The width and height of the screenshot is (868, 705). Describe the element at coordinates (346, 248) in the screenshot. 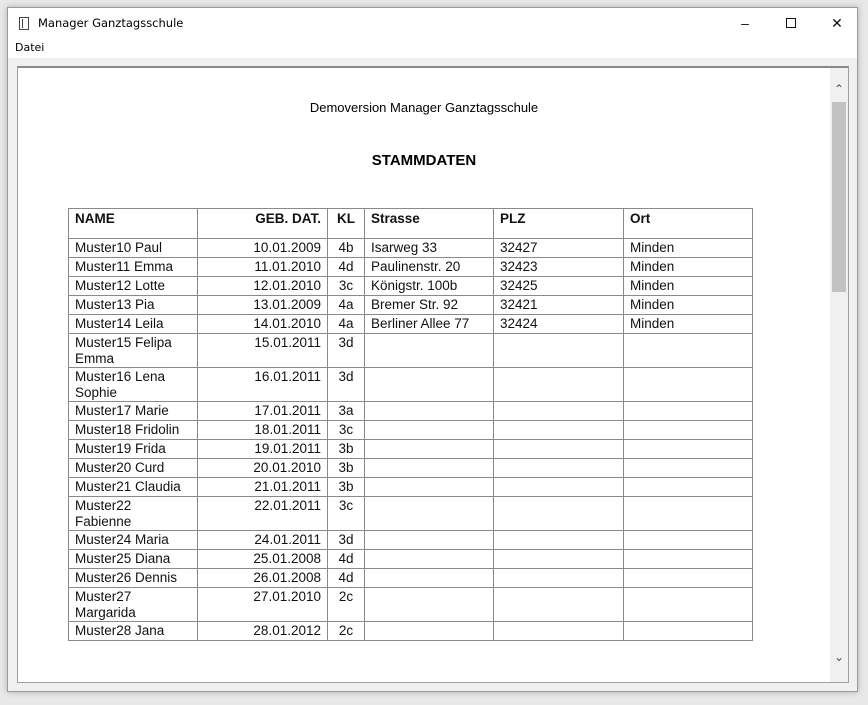

I see `table-cell: 4b` at that location.